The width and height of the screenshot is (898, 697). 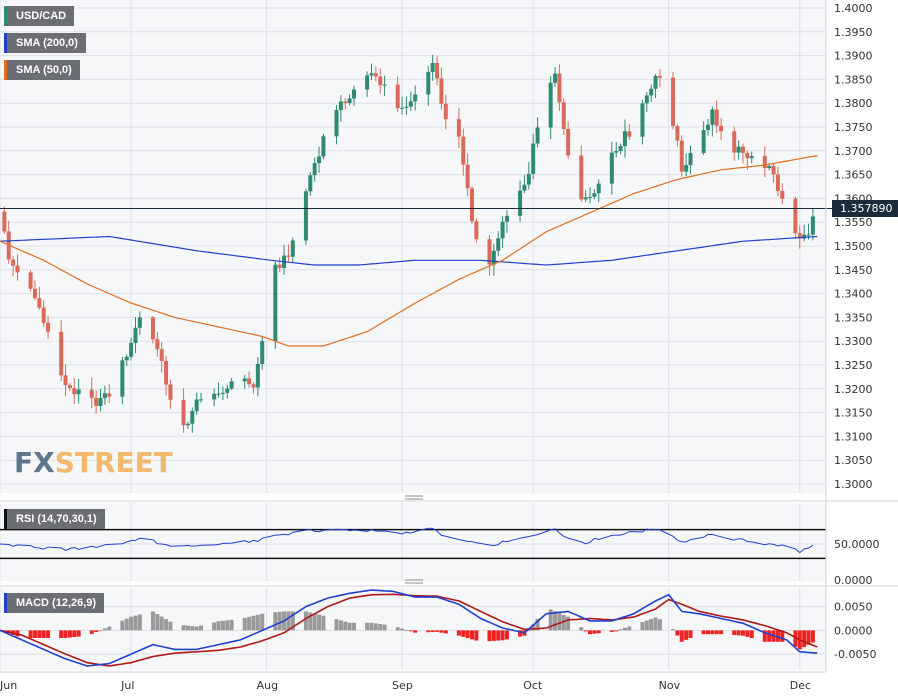 What do you see at coordinates (127, 685) in the screenshot?
I see `month-tick-label: Jul` at bounding box center [127, 685].